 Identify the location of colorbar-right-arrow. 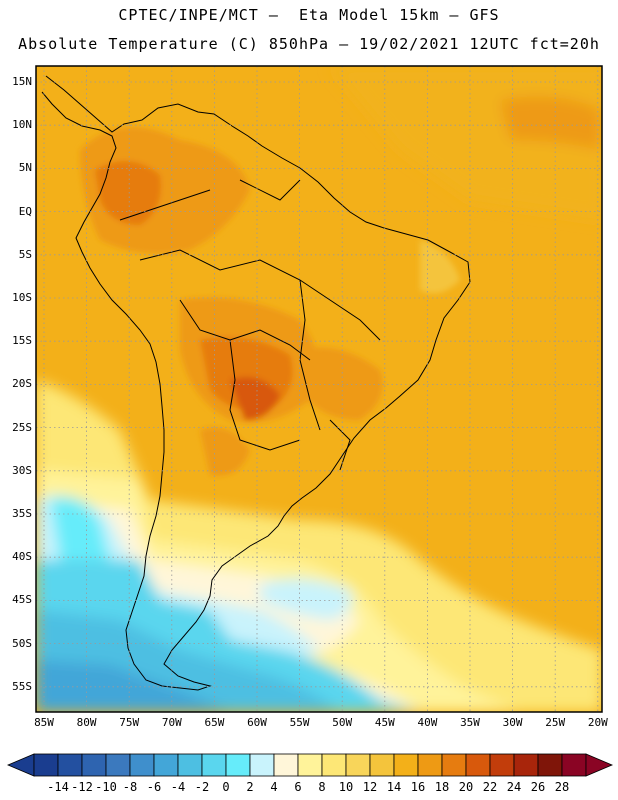
(599, 765).